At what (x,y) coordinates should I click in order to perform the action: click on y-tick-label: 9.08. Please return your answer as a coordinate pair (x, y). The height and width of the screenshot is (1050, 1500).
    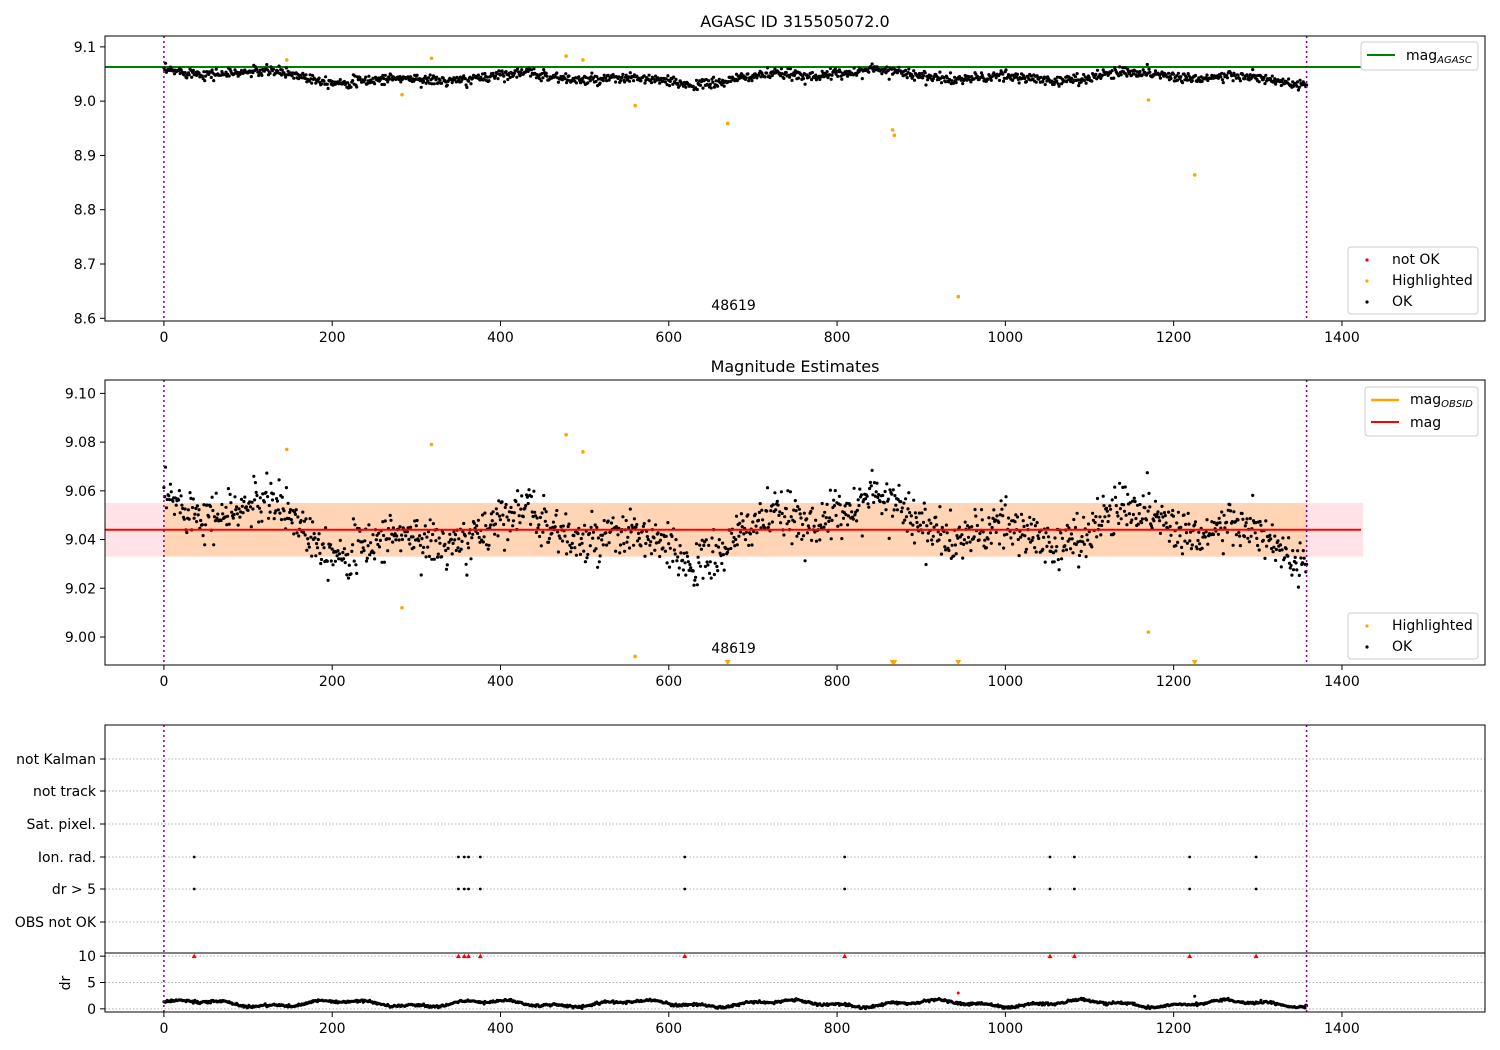
    Looking at the image, I should click on (80, 443).